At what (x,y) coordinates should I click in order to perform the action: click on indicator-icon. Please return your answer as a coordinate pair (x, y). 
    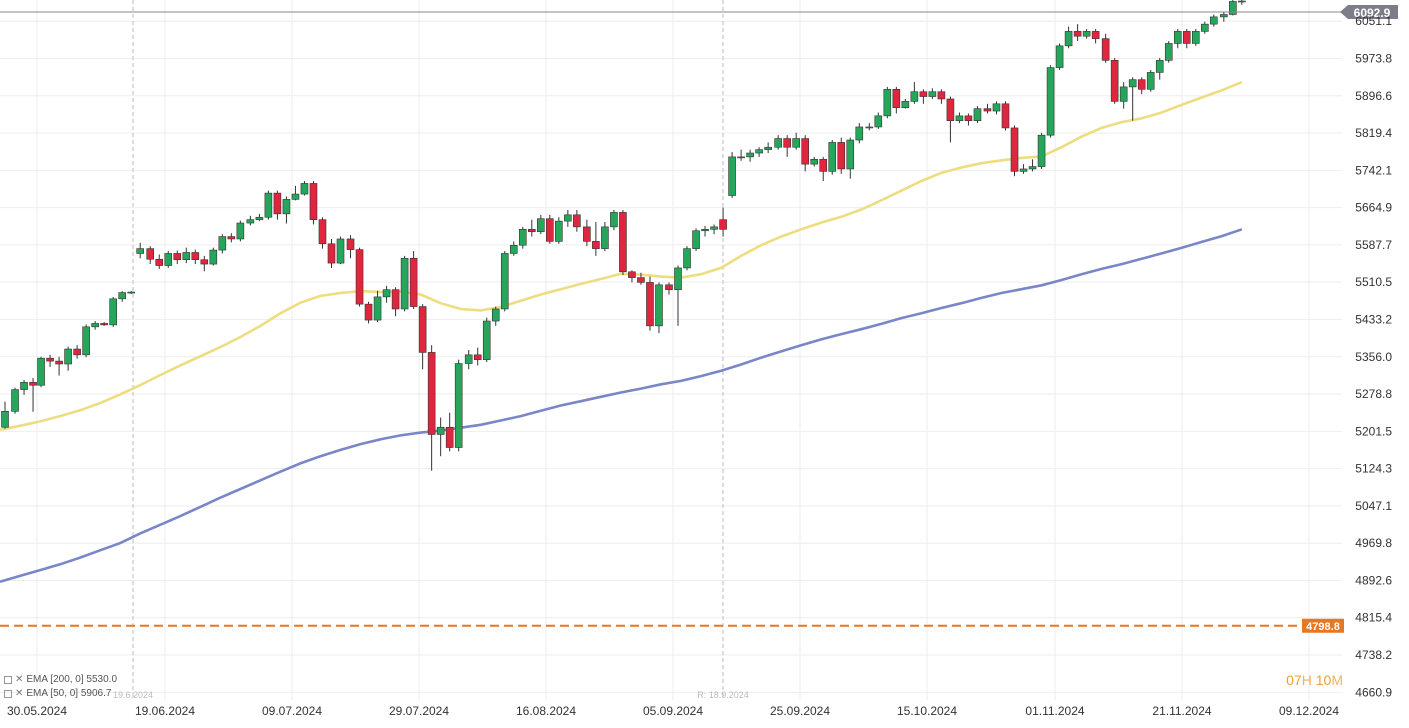
    Looking at the image, I should click on (8, 679).